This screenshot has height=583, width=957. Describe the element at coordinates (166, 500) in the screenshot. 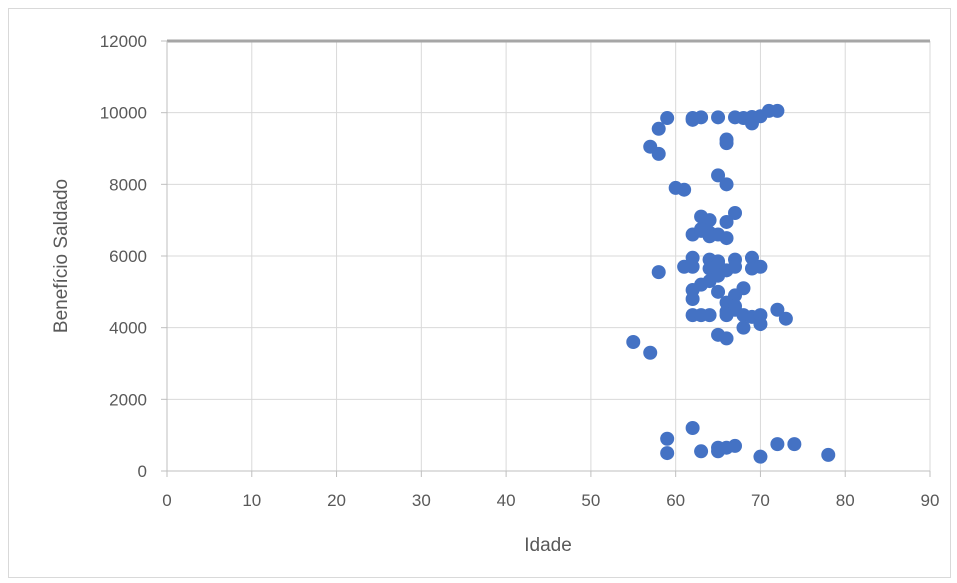

I see `x-tick-label: 0` at that location.